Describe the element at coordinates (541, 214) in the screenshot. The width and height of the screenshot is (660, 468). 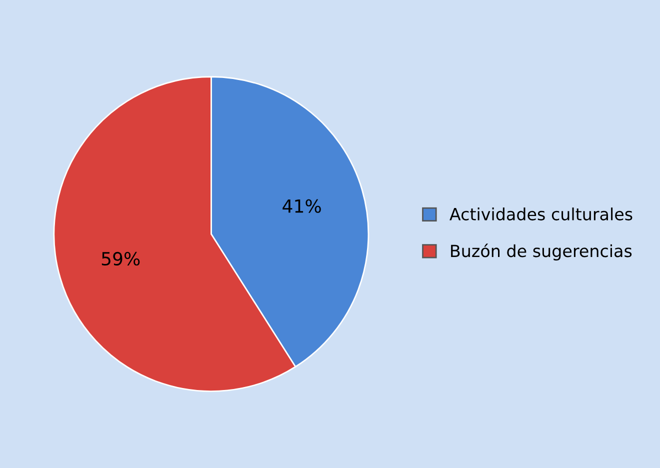
I see `legend-label: Actividades culturales` at that location.